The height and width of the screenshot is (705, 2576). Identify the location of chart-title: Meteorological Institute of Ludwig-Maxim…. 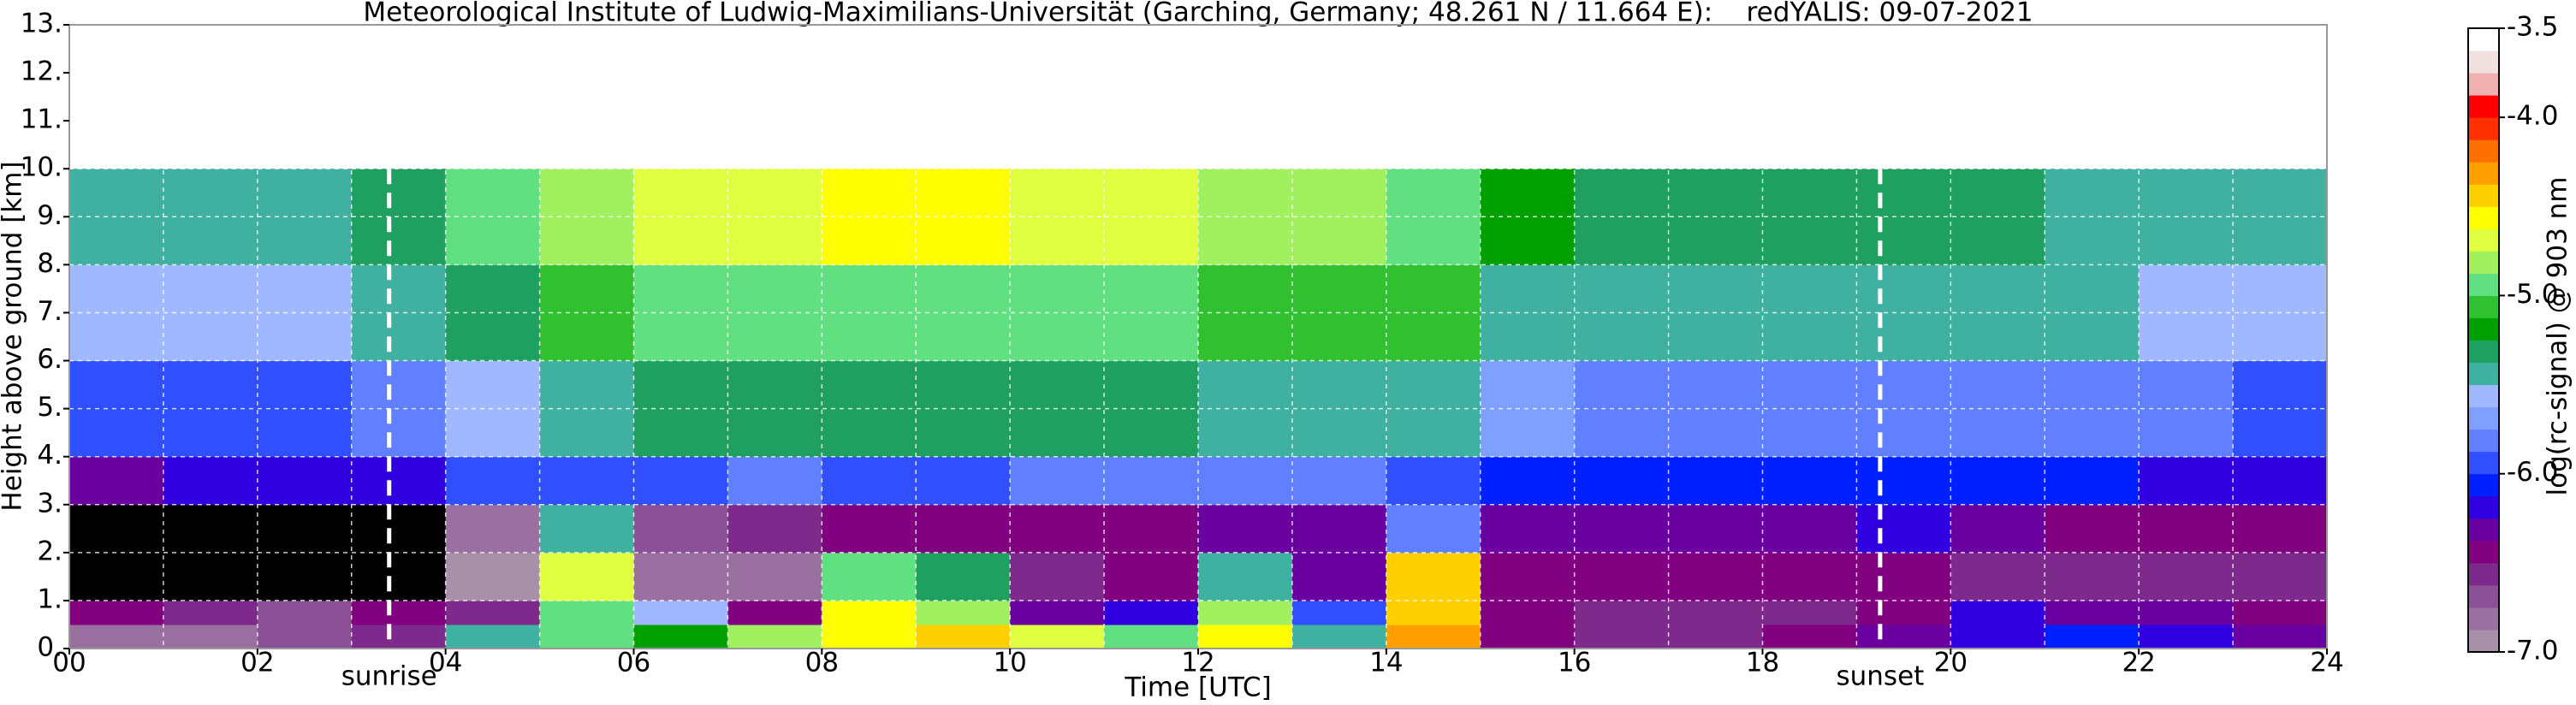
(1198, 14).